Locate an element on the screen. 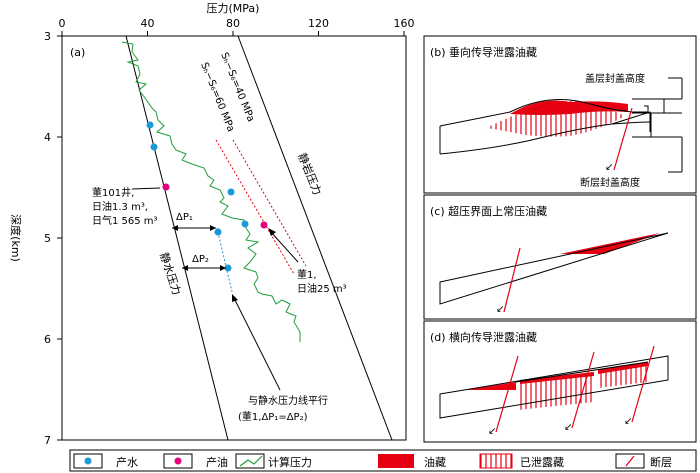 The width and height of the screenshot is (700, 473). panel-b-frame is located at coordinates (560, 114).